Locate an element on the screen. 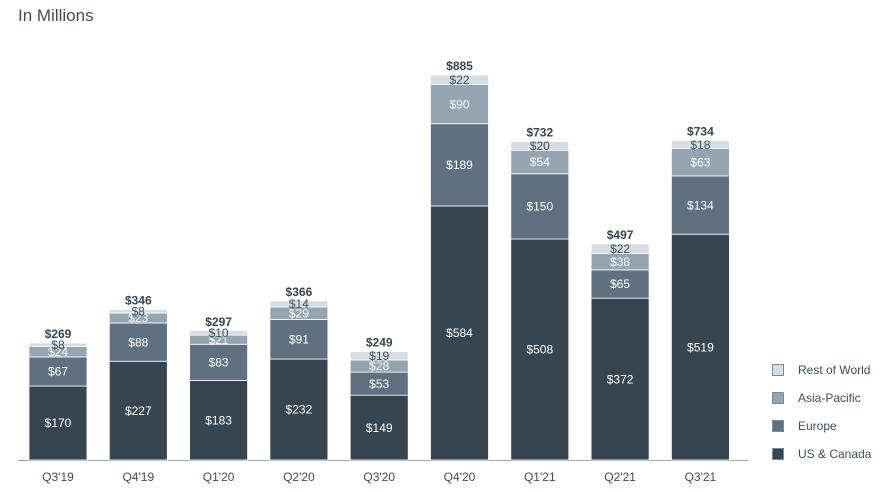 Image resolution: width=895 pixels, height=492 pixels. data-label-asia-pacific-q2-20: $29 is located at coordinates (299, 313).